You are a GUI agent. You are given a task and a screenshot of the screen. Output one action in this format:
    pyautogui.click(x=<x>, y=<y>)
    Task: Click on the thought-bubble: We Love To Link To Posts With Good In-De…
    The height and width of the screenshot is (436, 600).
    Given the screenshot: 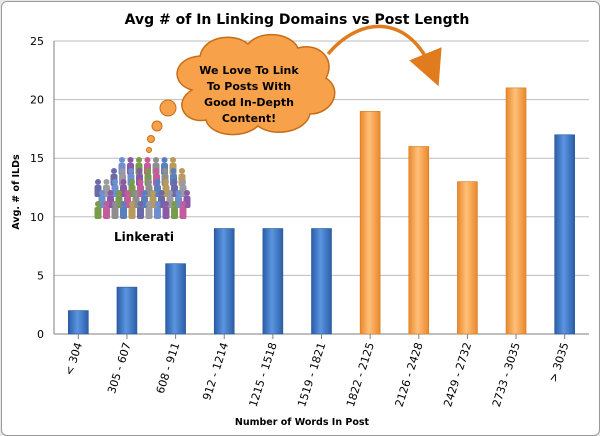 What is the action you would take?
    pyautogui.click(x=294, y=88)
    